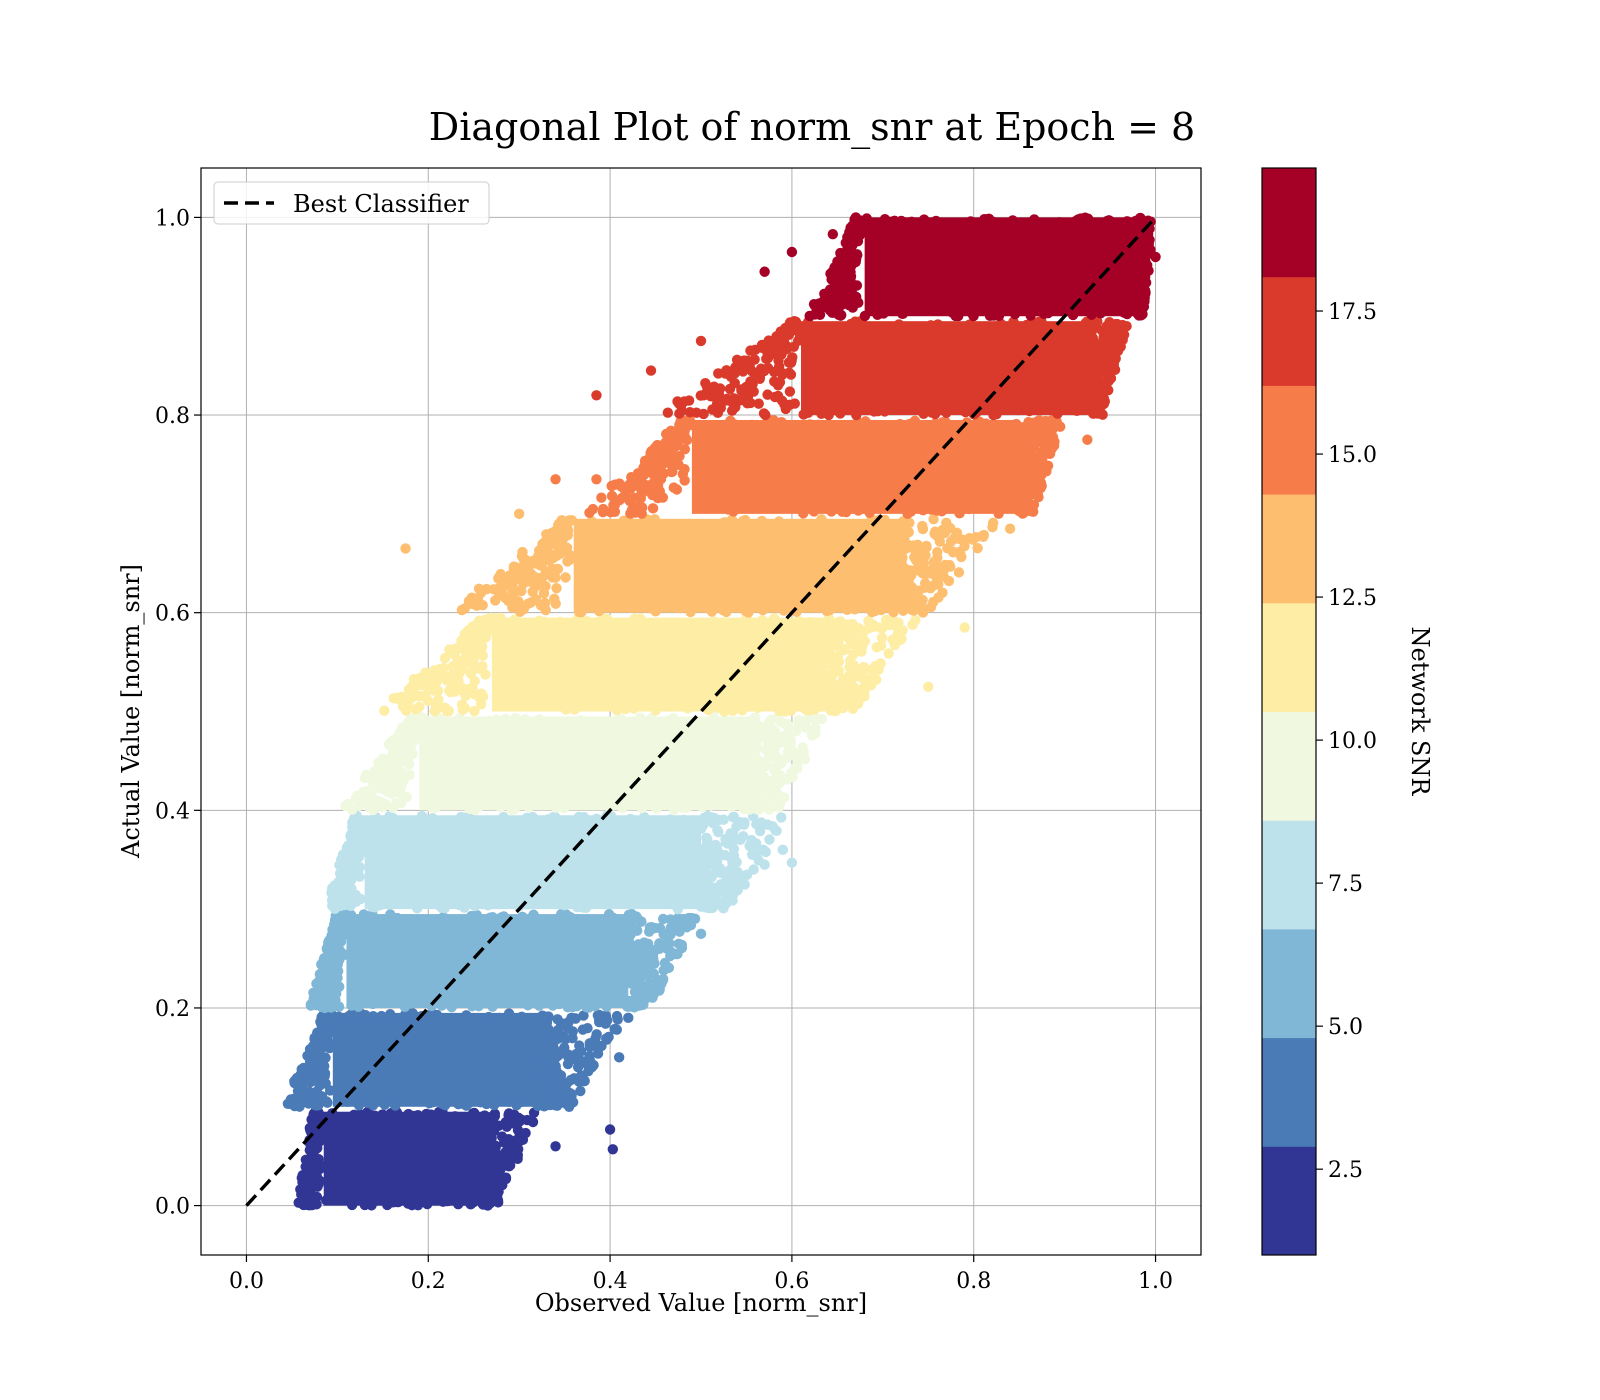  Describe the element at coordinates (1345, 1170) in the screenshot. I see `colorbar-tick-label: 2.5` at that location.